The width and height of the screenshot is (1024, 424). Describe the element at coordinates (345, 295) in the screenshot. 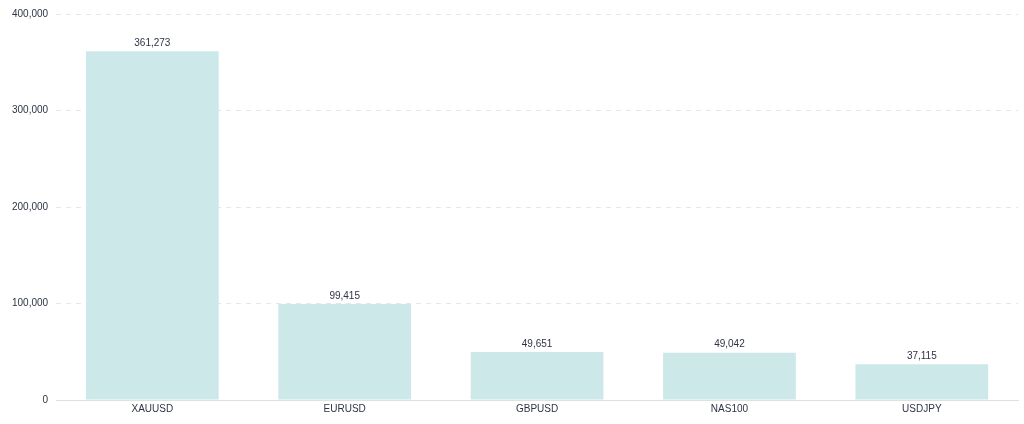

I see `data-label: 99,415` at that location.